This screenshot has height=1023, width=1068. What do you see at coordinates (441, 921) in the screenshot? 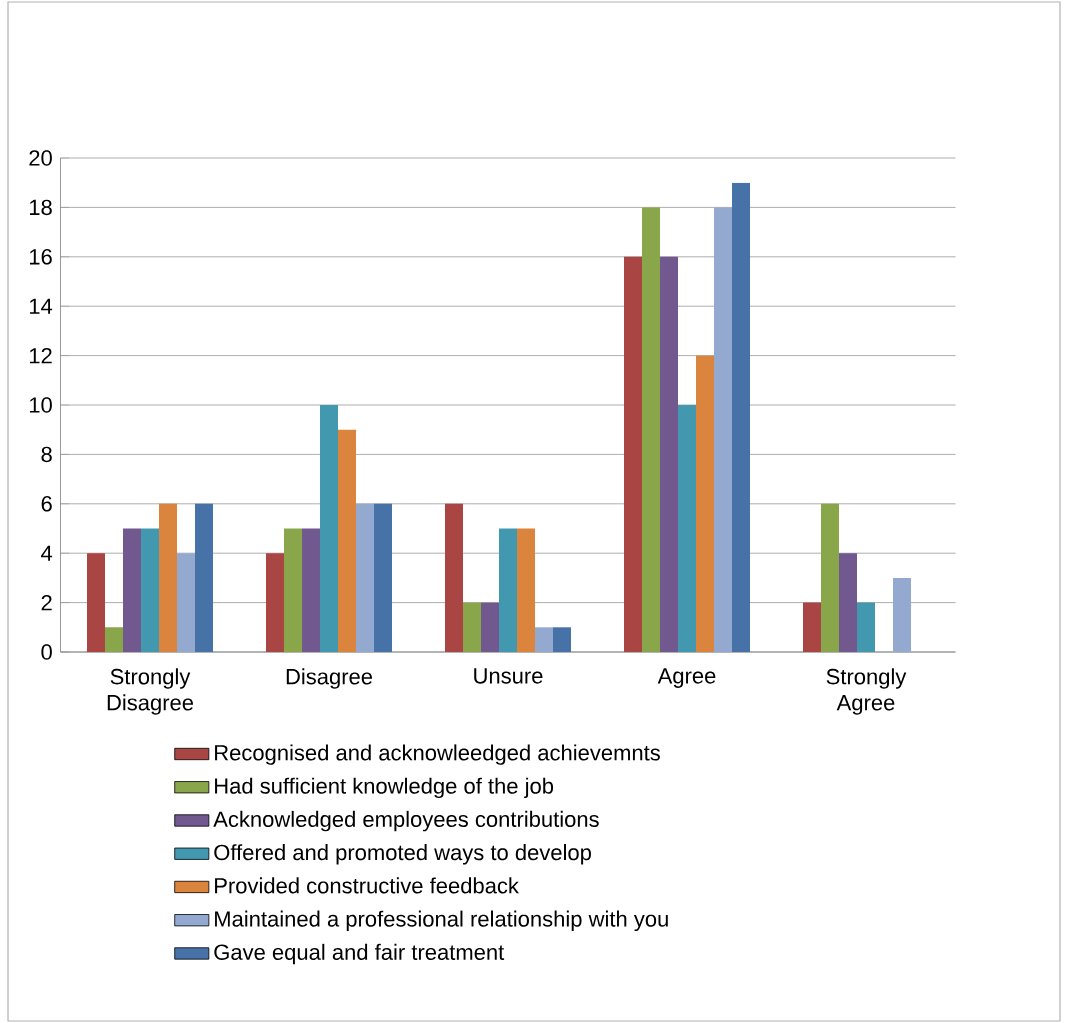
I see `legend-label: Maintained a professional relationship with you` at bounding box center [441, 921].